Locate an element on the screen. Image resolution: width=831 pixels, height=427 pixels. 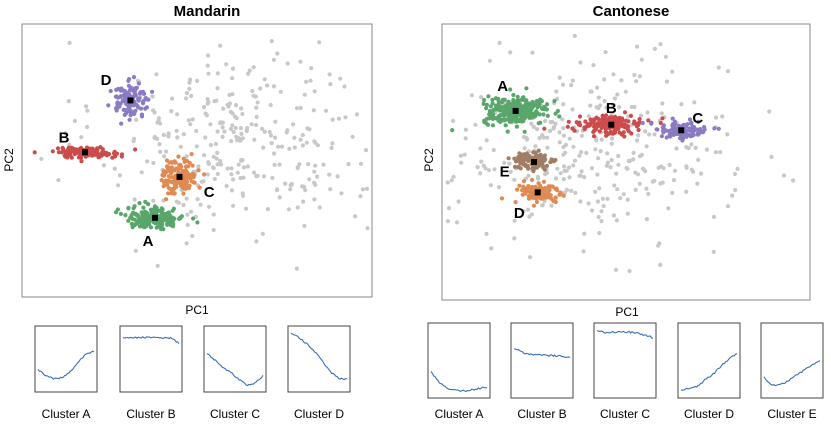
contour-line is located at coordinates (319, 356).